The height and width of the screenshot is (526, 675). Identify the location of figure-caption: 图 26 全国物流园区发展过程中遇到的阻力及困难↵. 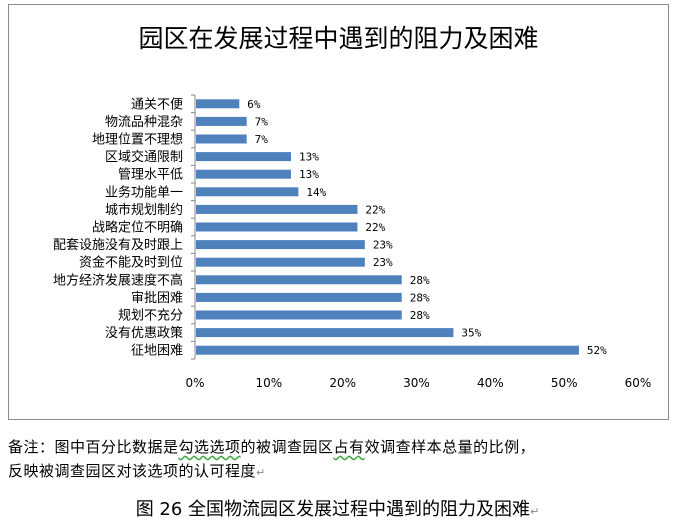
(337, 509).